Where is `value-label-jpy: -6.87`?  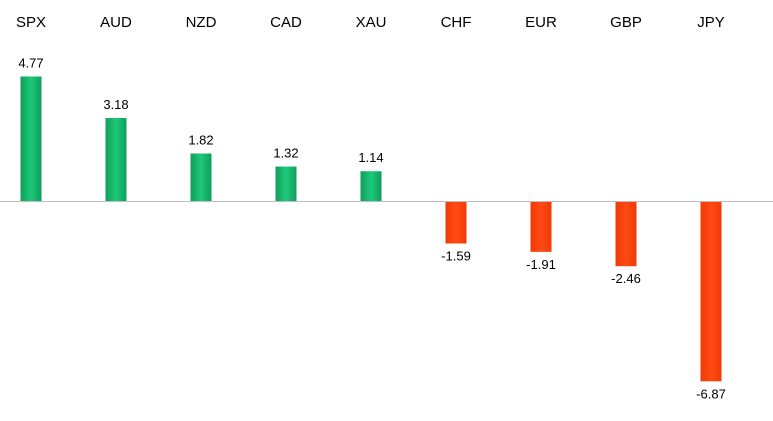
value-label-jpy: -6.87 is located at coordinates (711, 393).